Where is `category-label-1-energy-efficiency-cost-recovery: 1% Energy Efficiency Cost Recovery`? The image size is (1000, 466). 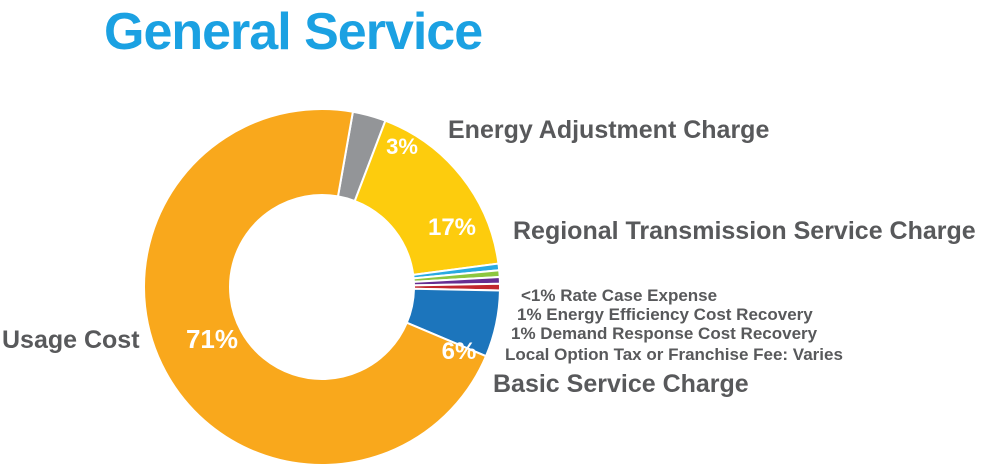
category-label-1-energy-efficiency-cost-recovery: 1% Energy Efficiency Cost Recovery is located at coordinates (665, 314).